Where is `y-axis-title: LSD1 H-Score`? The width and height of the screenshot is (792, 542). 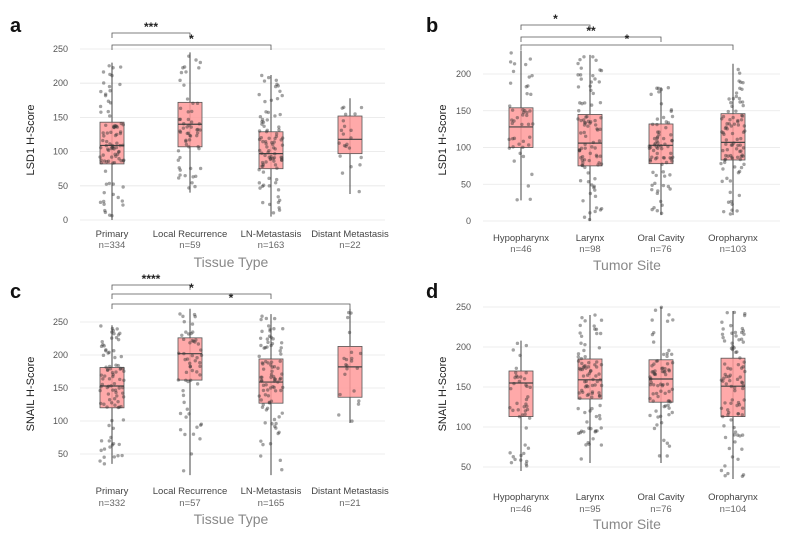
y-axis-title: LSD1 H-Score is located at coordinates (443, 140).